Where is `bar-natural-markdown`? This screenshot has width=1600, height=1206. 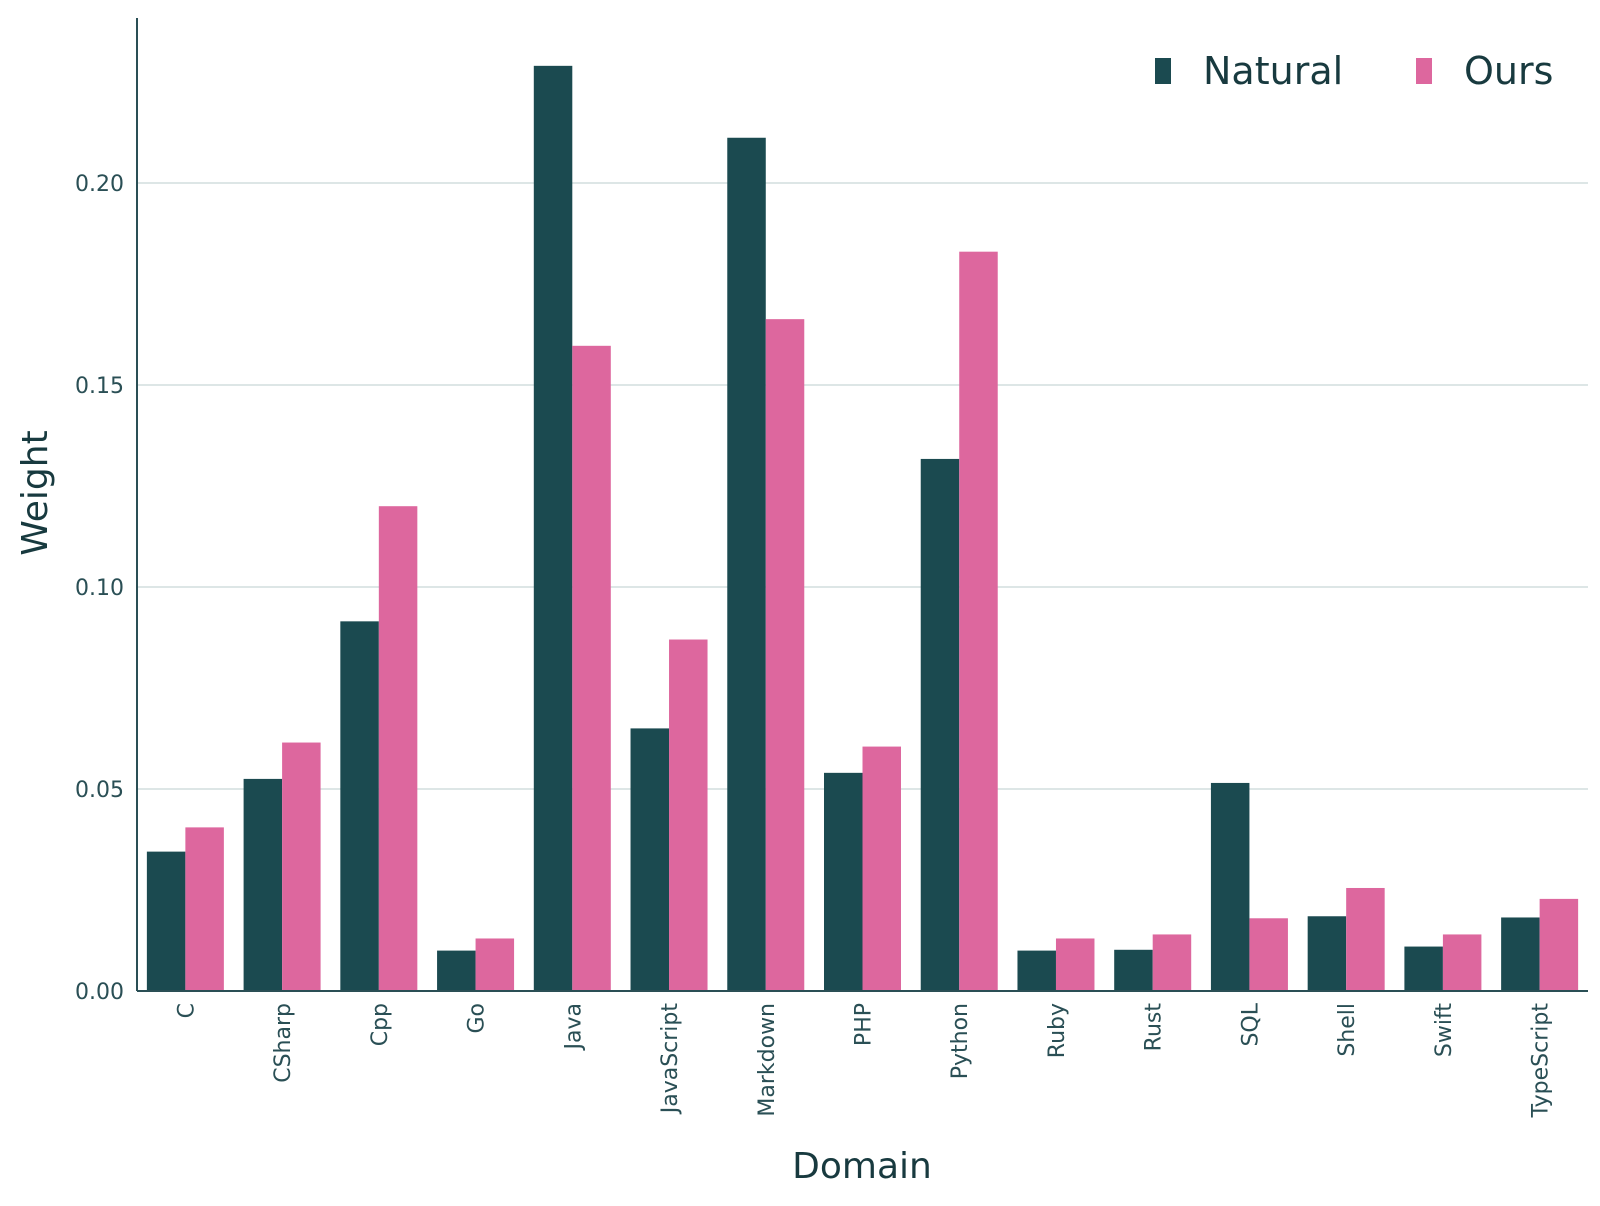 bar-natural-markdown is located at coordinates (746, 564).